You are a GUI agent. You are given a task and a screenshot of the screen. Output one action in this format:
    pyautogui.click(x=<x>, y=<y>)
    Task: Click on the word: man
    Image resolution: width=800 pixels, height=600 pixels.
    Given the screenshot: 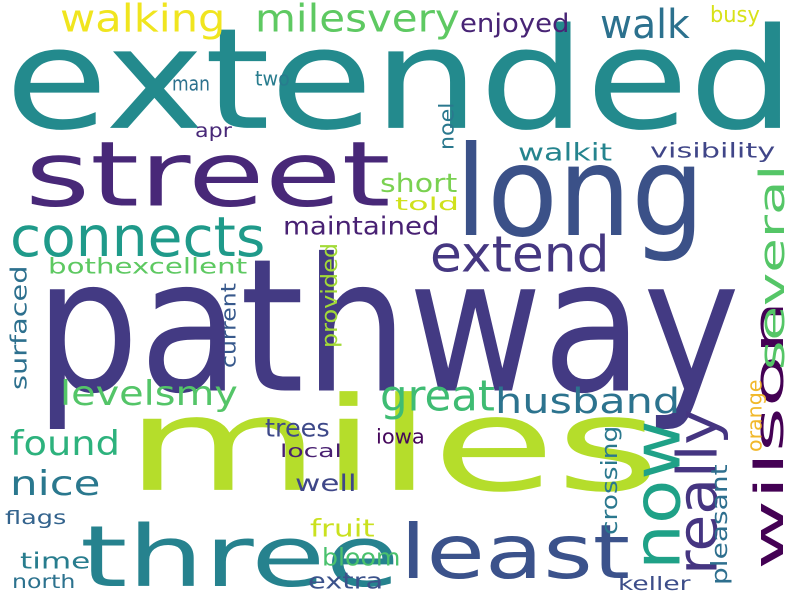 What is the action you would take?
    pyautogui.click(x=191, y=84)
    